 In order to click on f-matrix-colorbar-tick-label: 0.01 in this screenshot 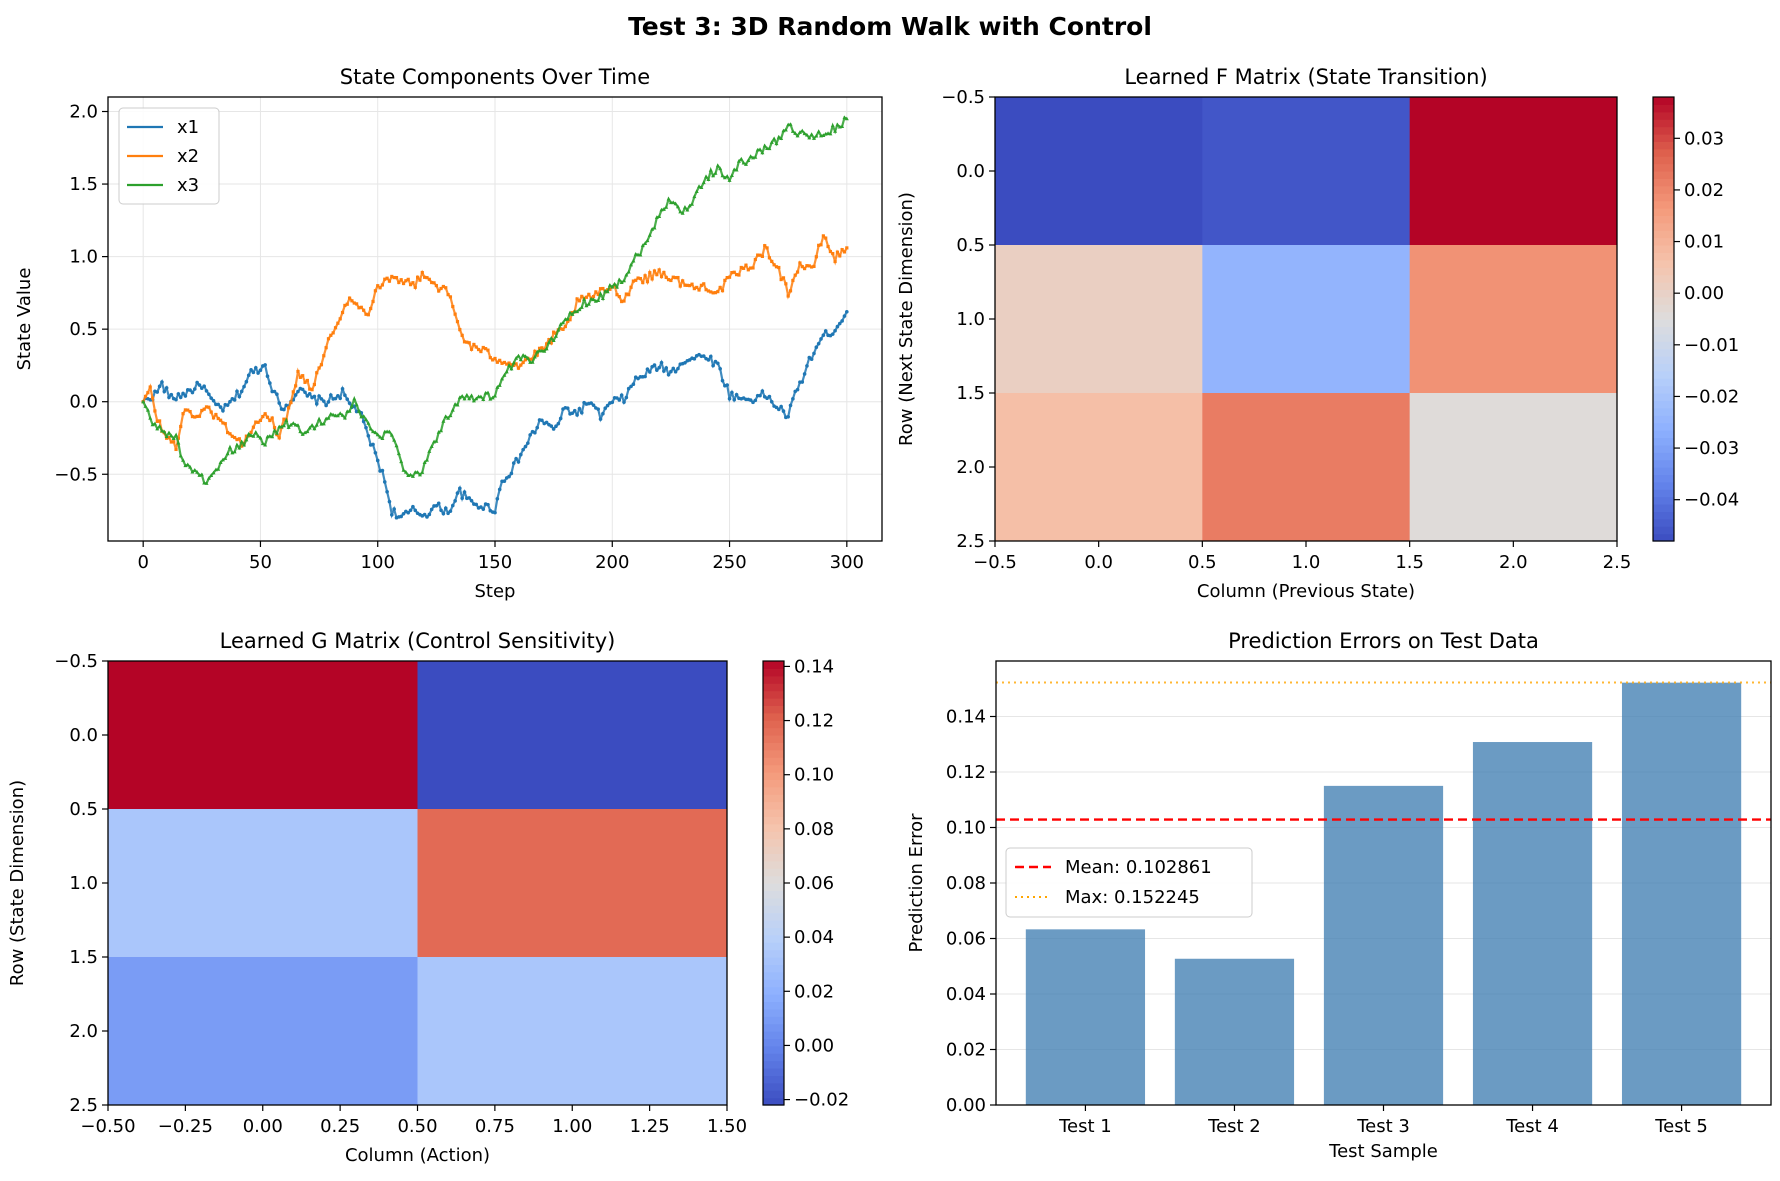, I will do `click(1704, 242)`.